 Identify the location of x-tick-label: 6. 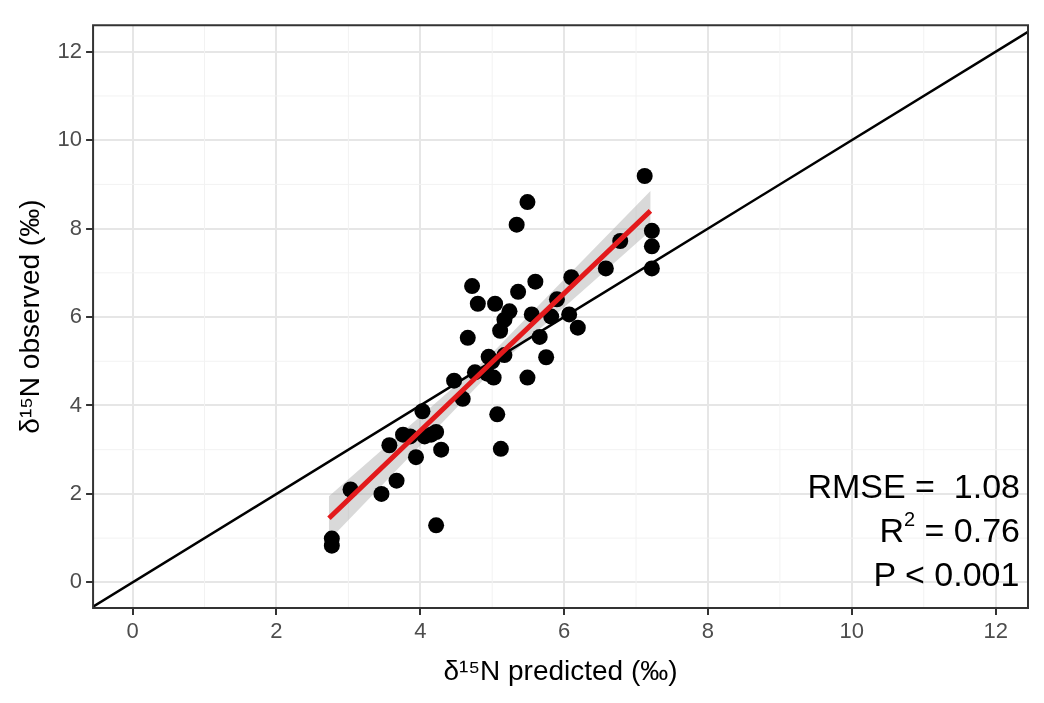
(564, 631).